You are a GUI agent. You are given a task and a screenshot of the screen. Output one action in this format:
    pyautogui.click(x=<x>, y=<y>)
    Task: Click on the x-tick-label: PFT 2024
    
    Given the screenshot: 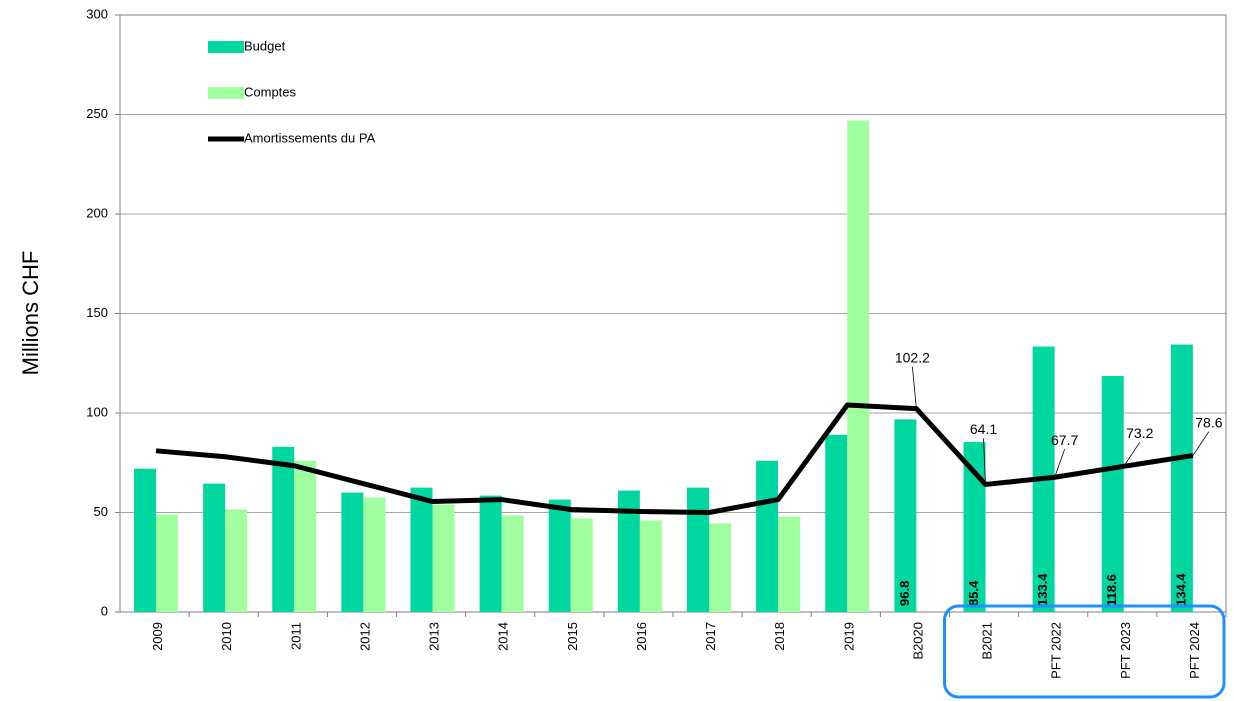 What is the action you would take?
    pyautogui.click(x=1194, y=650)
    